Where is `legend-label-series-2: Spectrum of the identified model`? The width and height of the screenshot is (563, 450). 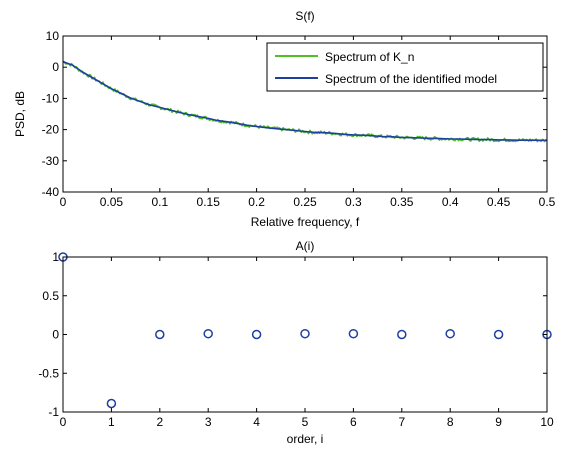 legend-label-series-2: Spectrum of the identified model is located at coordinates (411, 79).